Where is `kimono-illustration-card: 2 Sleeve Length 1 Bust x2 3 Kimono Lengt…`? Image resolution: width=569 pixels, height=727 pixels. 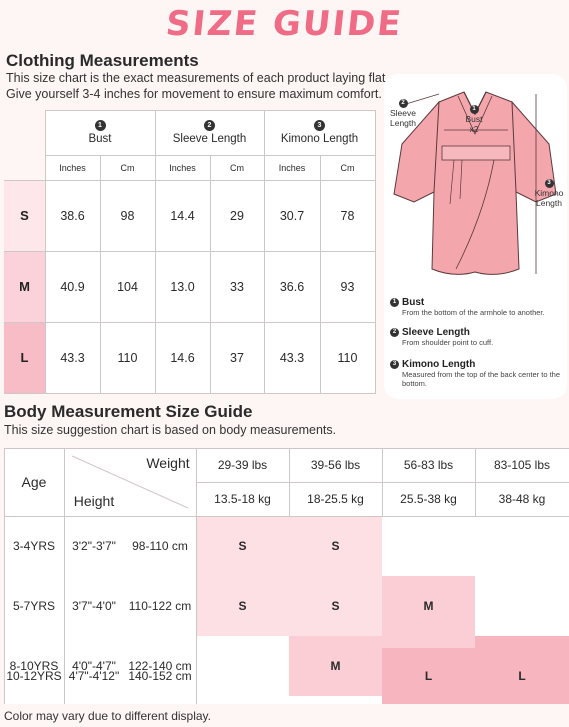 kimono-illustration-card: 2 Sleeve Length 1 Bust x2 3 Kimono Lengt… is located at coordinates (475, 236).